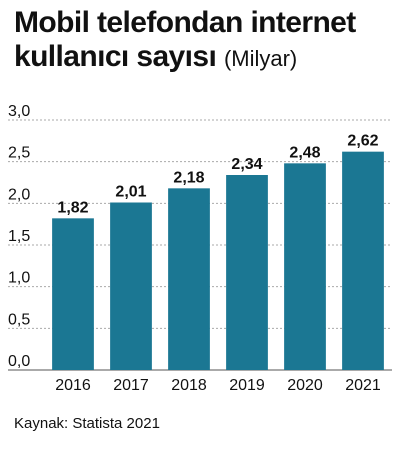 This screenshot has height=450, width=403. What do you see at coordinates (304, 152) in the screenshot?
I see `value-label: 2,48` at bounding box center [304, 152].